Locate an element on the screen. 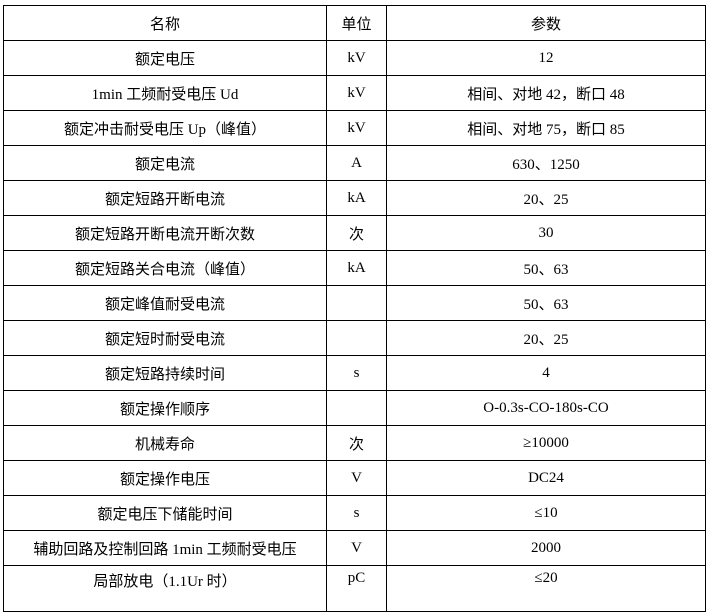  name-cell: 额定短时耐受电流 is located at coordinates (165, 338).